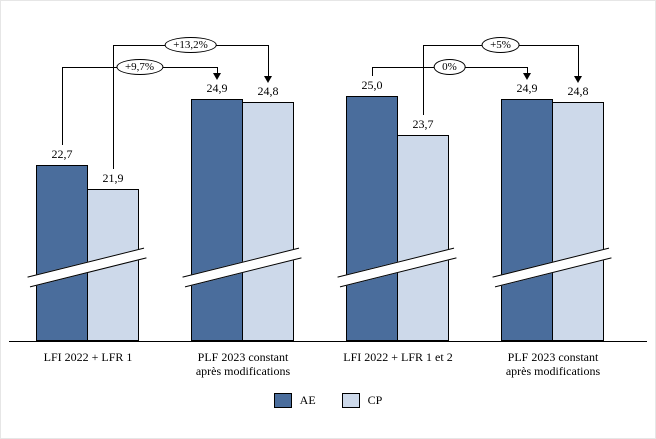 The image size is (656, 439). What do you see at coordinates (578, 221) in the screenshot?
I see `bar-cp-group4` at bounding box center [578, 221].